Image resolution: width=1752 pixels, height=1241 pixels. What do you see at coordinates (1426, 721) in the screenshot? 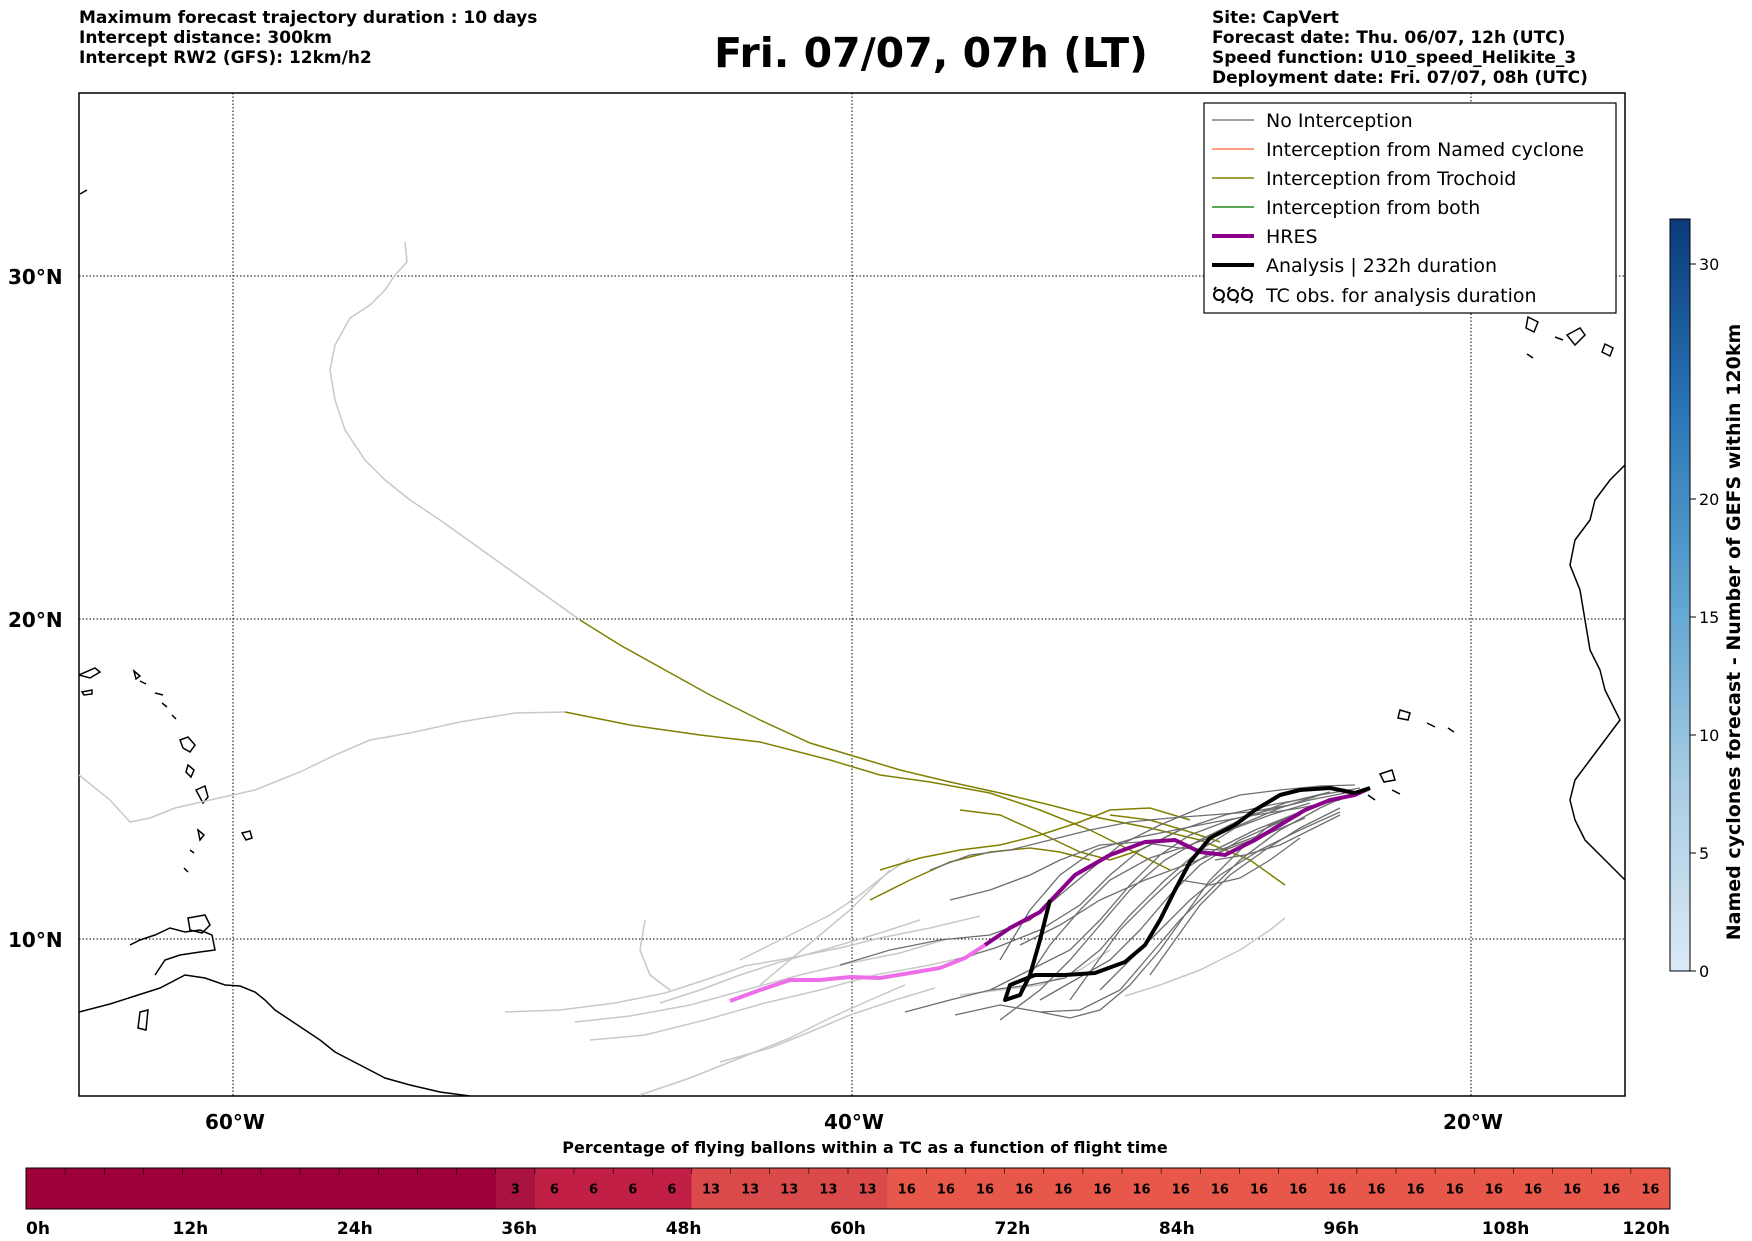
I see `islands-cape-verde-north` at bounding box center [1426, 721].